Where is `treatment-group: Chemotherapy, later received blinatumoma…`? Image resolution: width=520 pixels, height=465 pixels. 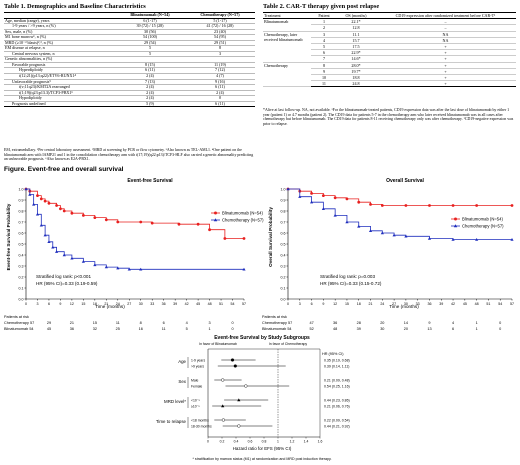 treatment-group: Chemotherapy, later received blinatumoma… is located at coordinates (287, 47).